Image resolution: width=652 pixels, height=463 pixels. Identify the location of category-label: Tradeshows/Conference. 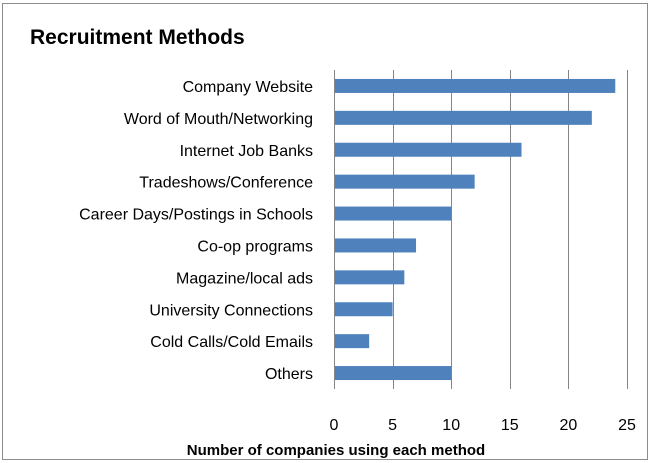
(226, 183).